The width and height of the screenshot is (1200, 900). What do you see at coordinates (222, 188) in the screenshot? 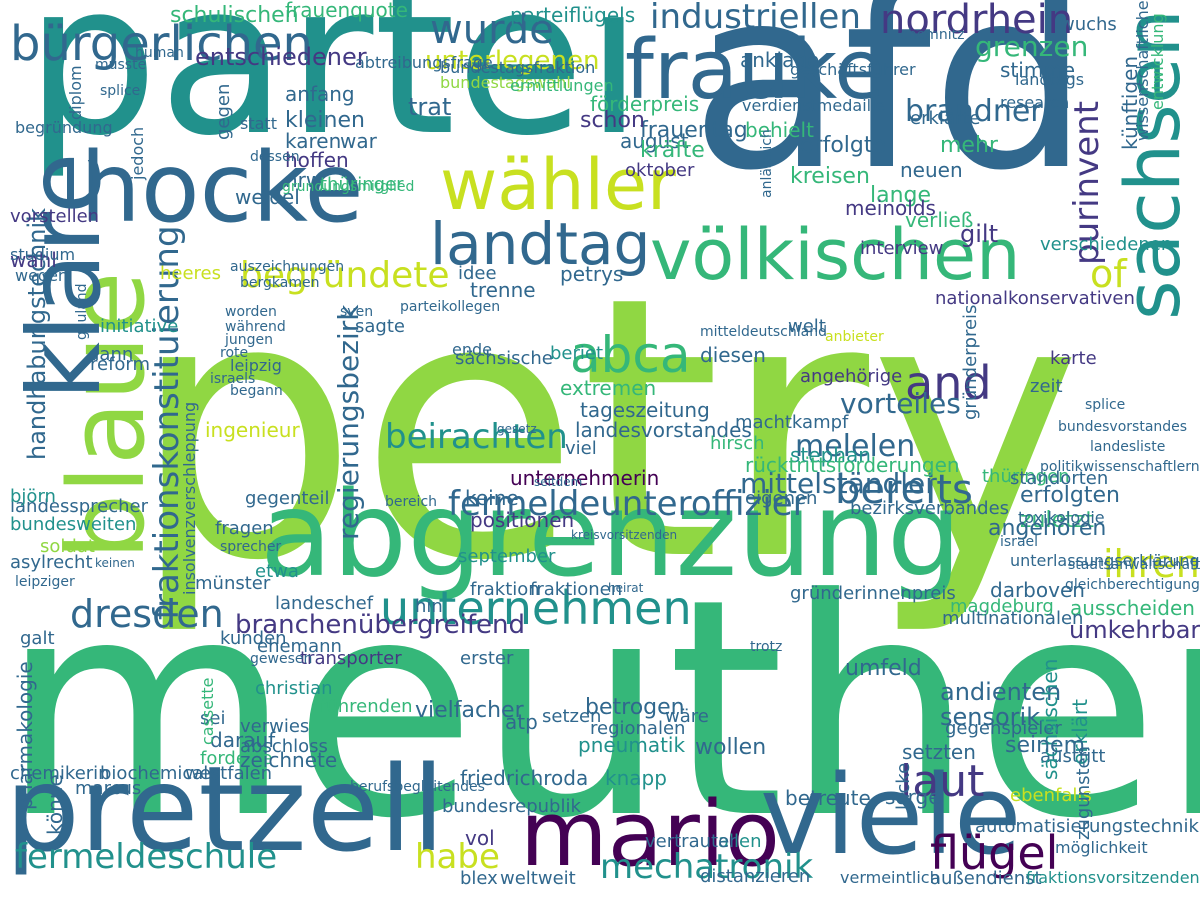
I see `word-hocke: hocke` at bounding box center [222, 188].